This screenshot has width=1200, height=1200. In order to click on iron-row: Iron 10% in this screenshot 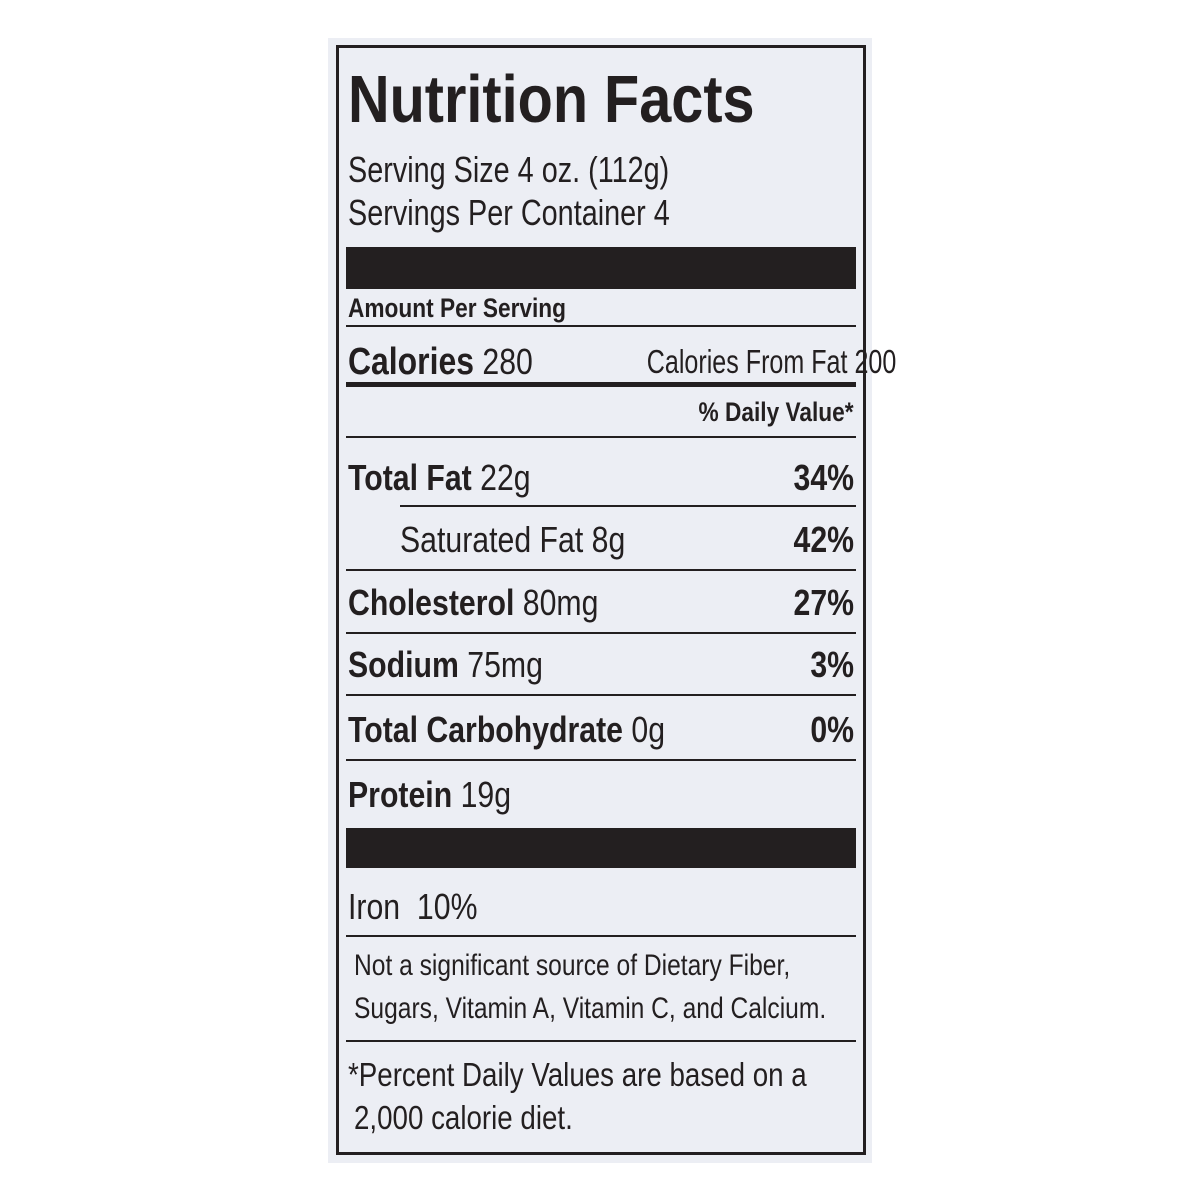, I will do `click(601, 907)`.